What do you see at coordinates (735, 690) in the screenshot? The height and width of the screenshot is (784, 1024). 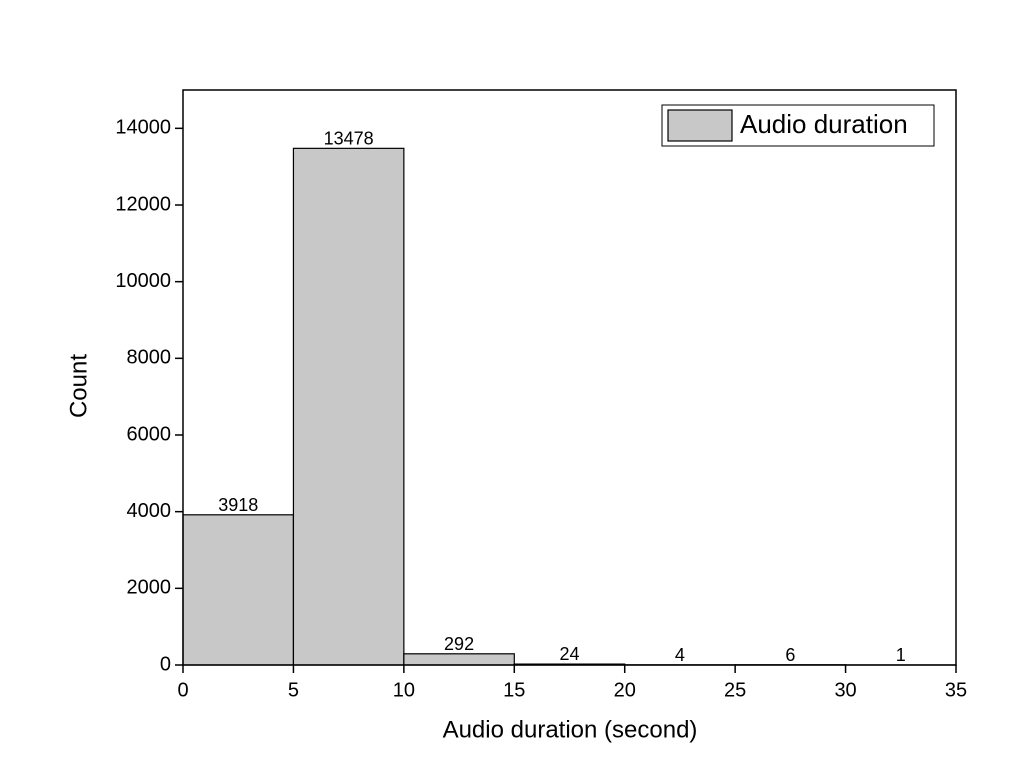 I see `x-tick-label: 25` at bounding box center [735, 690].